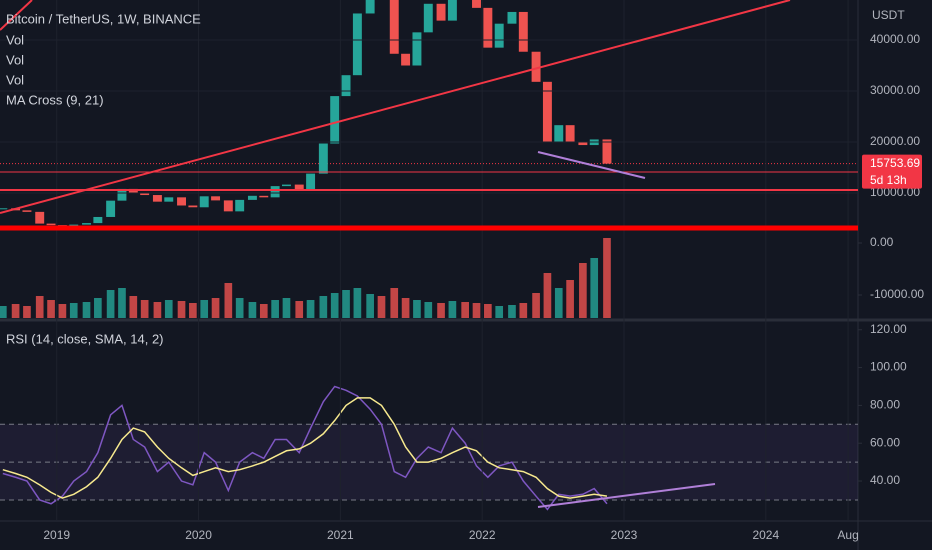 Image resolution: width=932 pixels, height=550 pixels. What do you see at coordinates (482, 535) in the screenshot?
I see `x-tick-label: 2022` at bounding box center [482, 535].